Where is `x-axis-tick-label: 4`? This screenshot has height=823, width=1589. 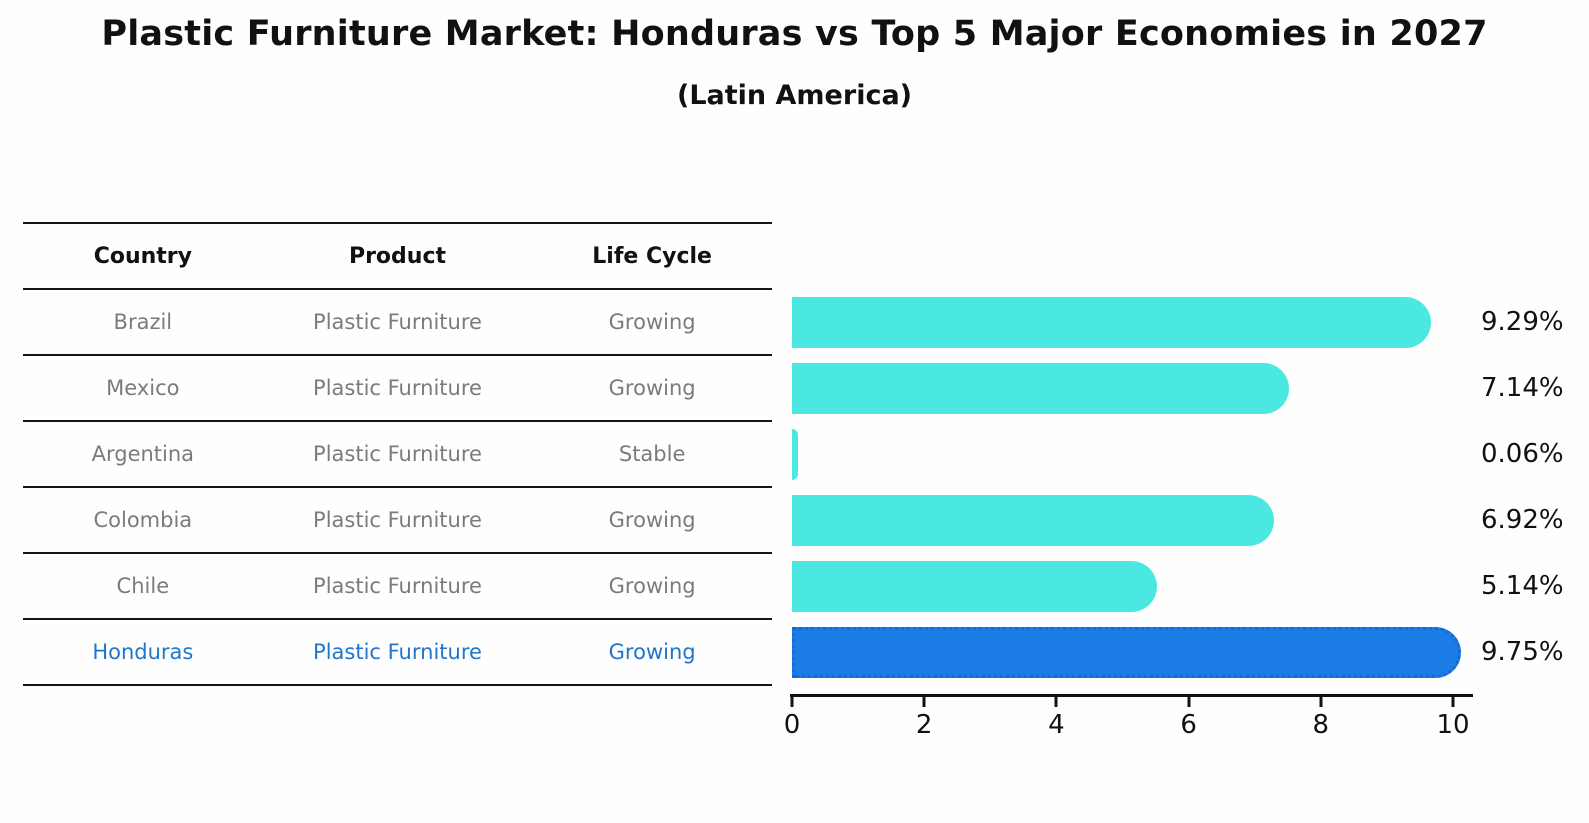
x-axis-tick-label: 4 is located at coordinates (1056, 725).